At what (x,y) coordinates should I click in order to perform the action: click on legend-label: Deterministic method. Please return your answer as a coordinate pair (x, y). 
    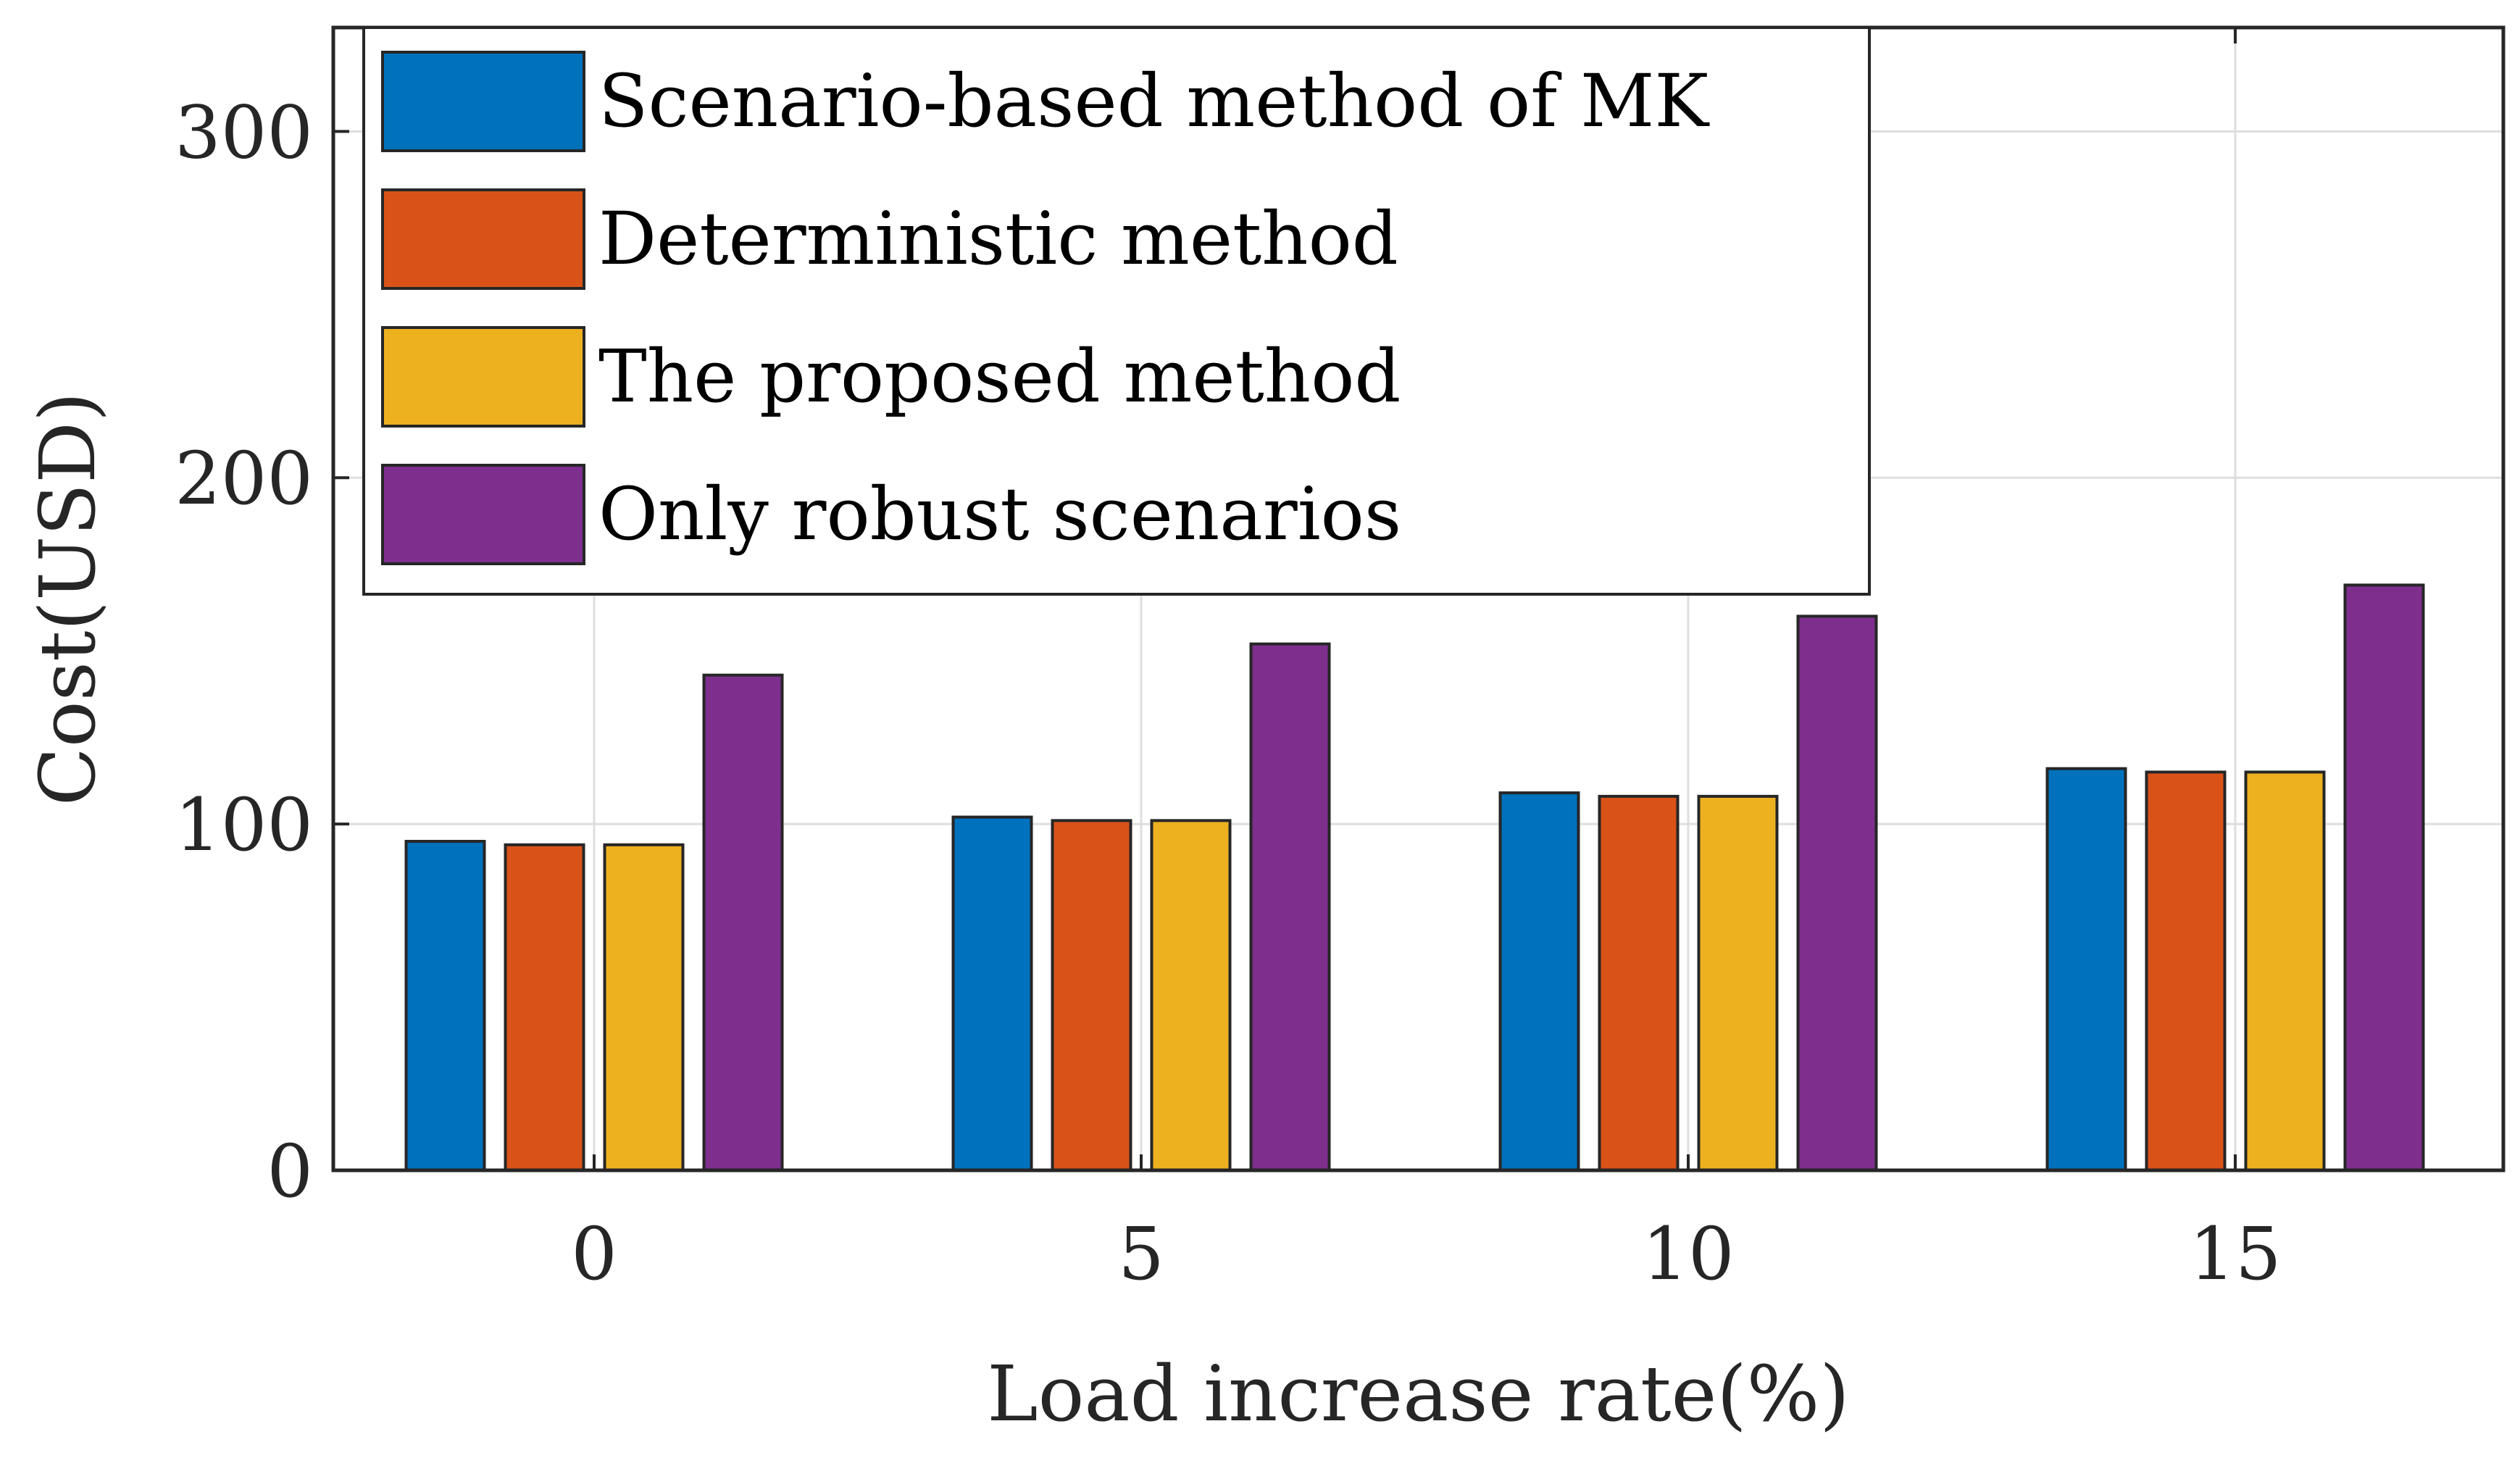
    Looking at the image, I should click on (998, 238).